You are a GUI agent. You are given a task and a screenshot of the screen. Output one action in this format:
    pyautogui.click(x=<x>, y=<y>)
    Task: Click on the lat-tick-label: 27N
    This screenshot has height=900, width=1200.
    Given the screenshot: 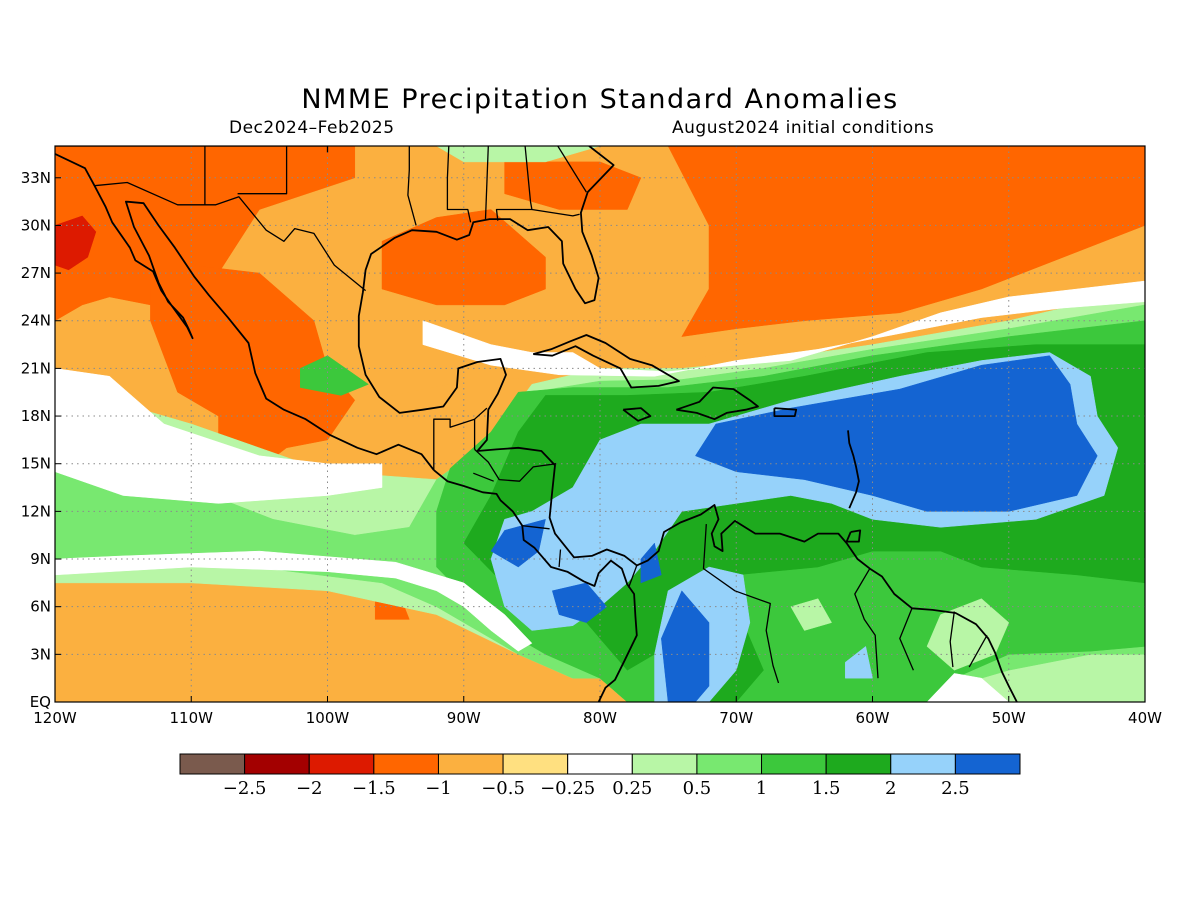 What is the action you would take?
    pyautogui.click(x=36, y=273)
    